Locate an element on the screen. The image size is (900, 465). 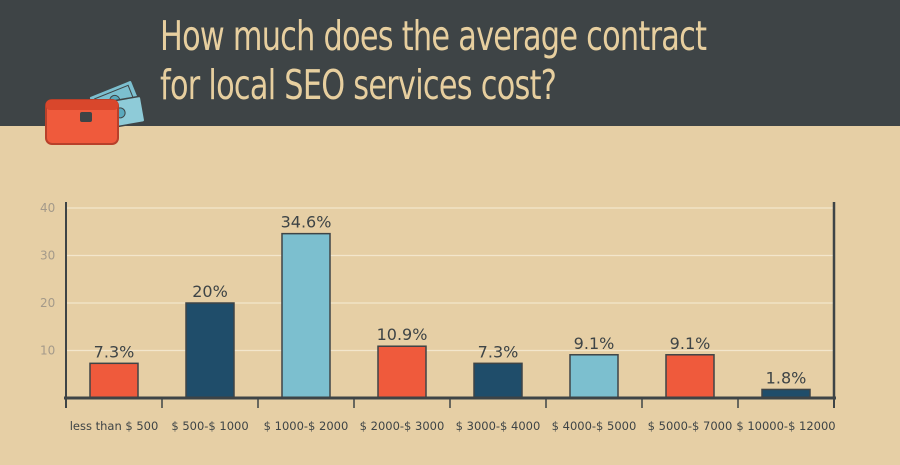
x-tick-label-5: $ 3000-$ 4000 is located at coordinates (498, 426).